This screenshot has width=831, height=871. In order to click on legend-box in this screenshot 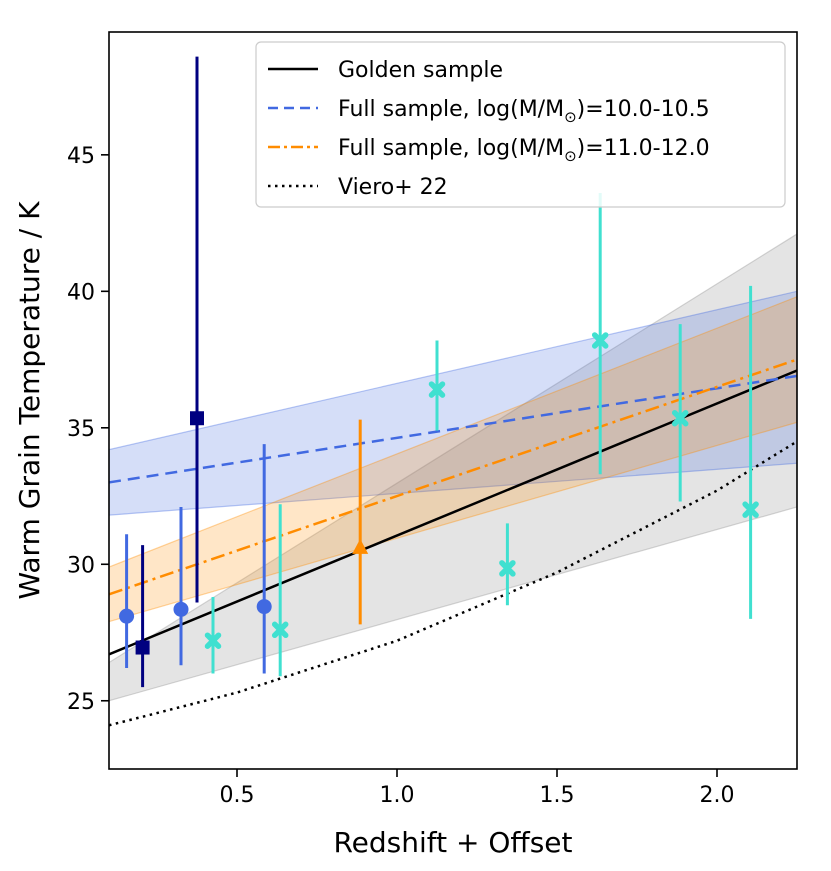, I will do `click(520, 124)`.